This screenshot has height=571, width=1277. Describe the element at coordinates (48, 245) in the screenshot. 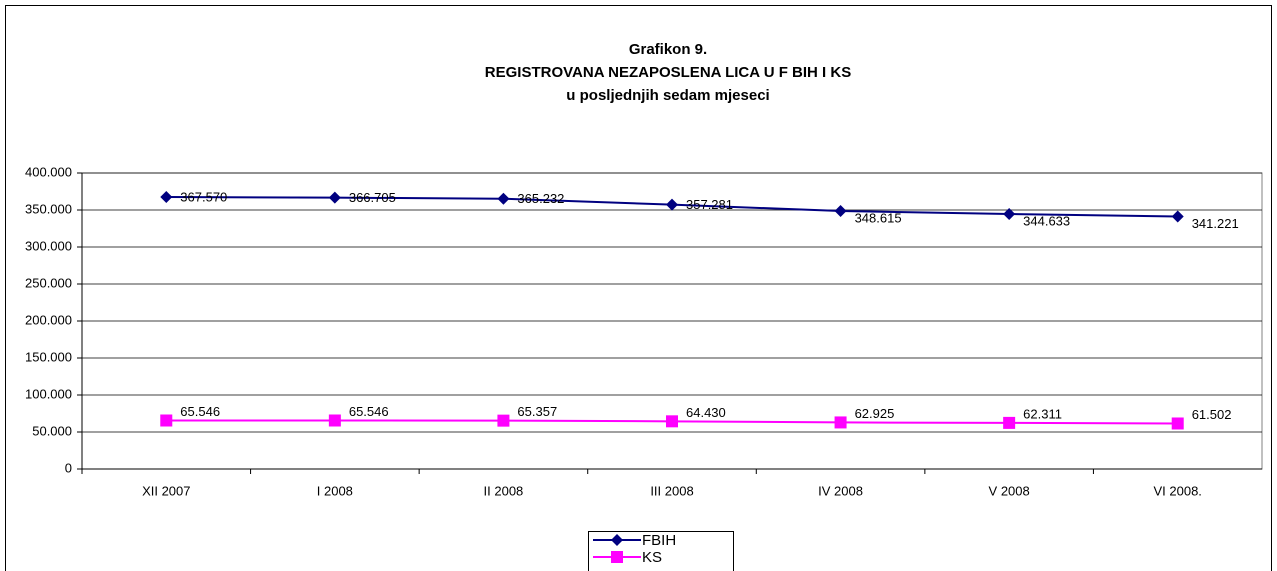

I see `y-tick-label: 300.000` at that location.